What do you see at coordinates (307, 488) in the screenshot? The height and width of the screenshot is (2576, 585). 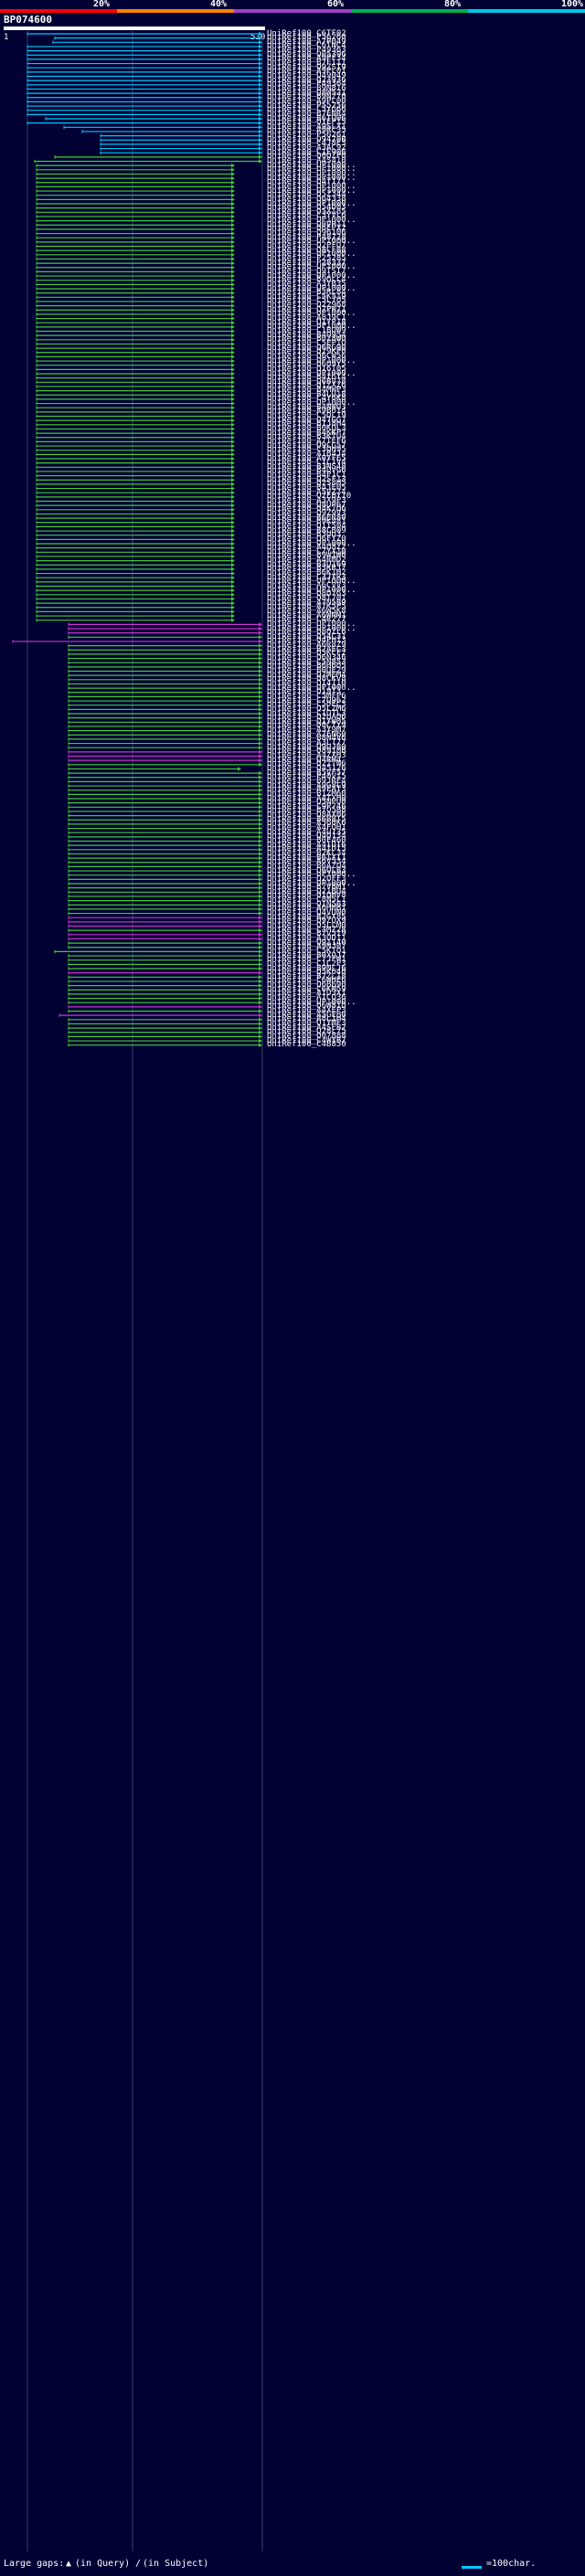 I see `hit-label-link: UniRef100_B4JE05` at bounding box center [307, 488].